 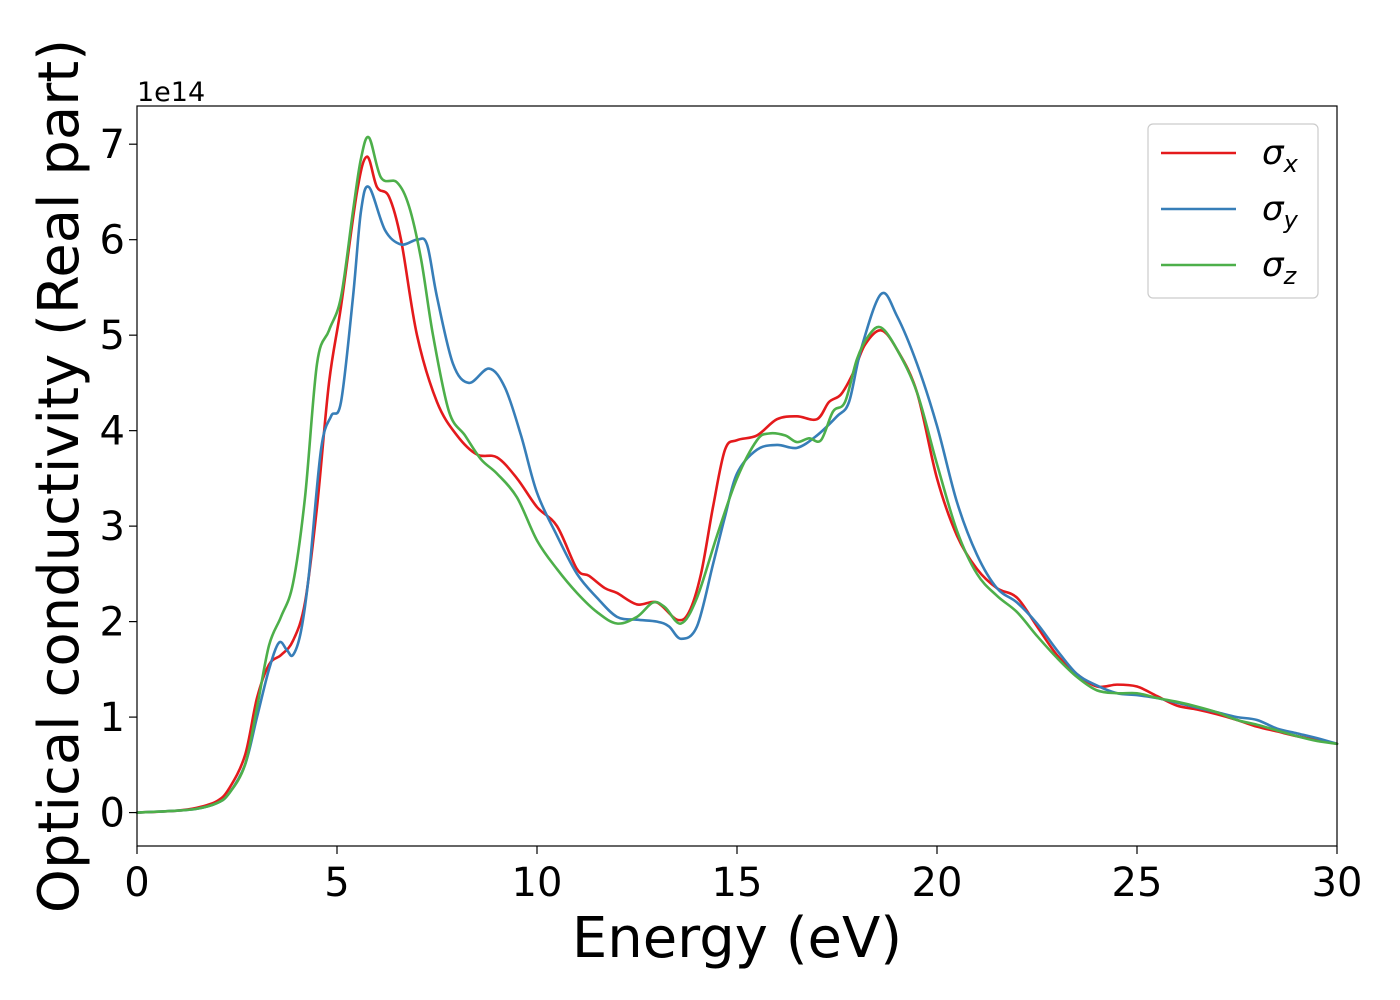 I want to click on x-tick-label: 0, so click(x=136, y=883).